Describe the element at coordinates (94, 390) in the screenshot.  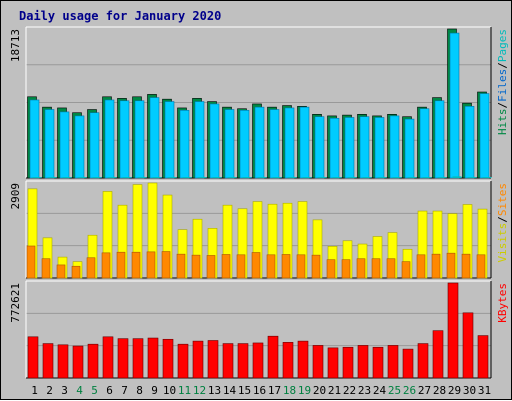
I see `day-label: 5` at that location.